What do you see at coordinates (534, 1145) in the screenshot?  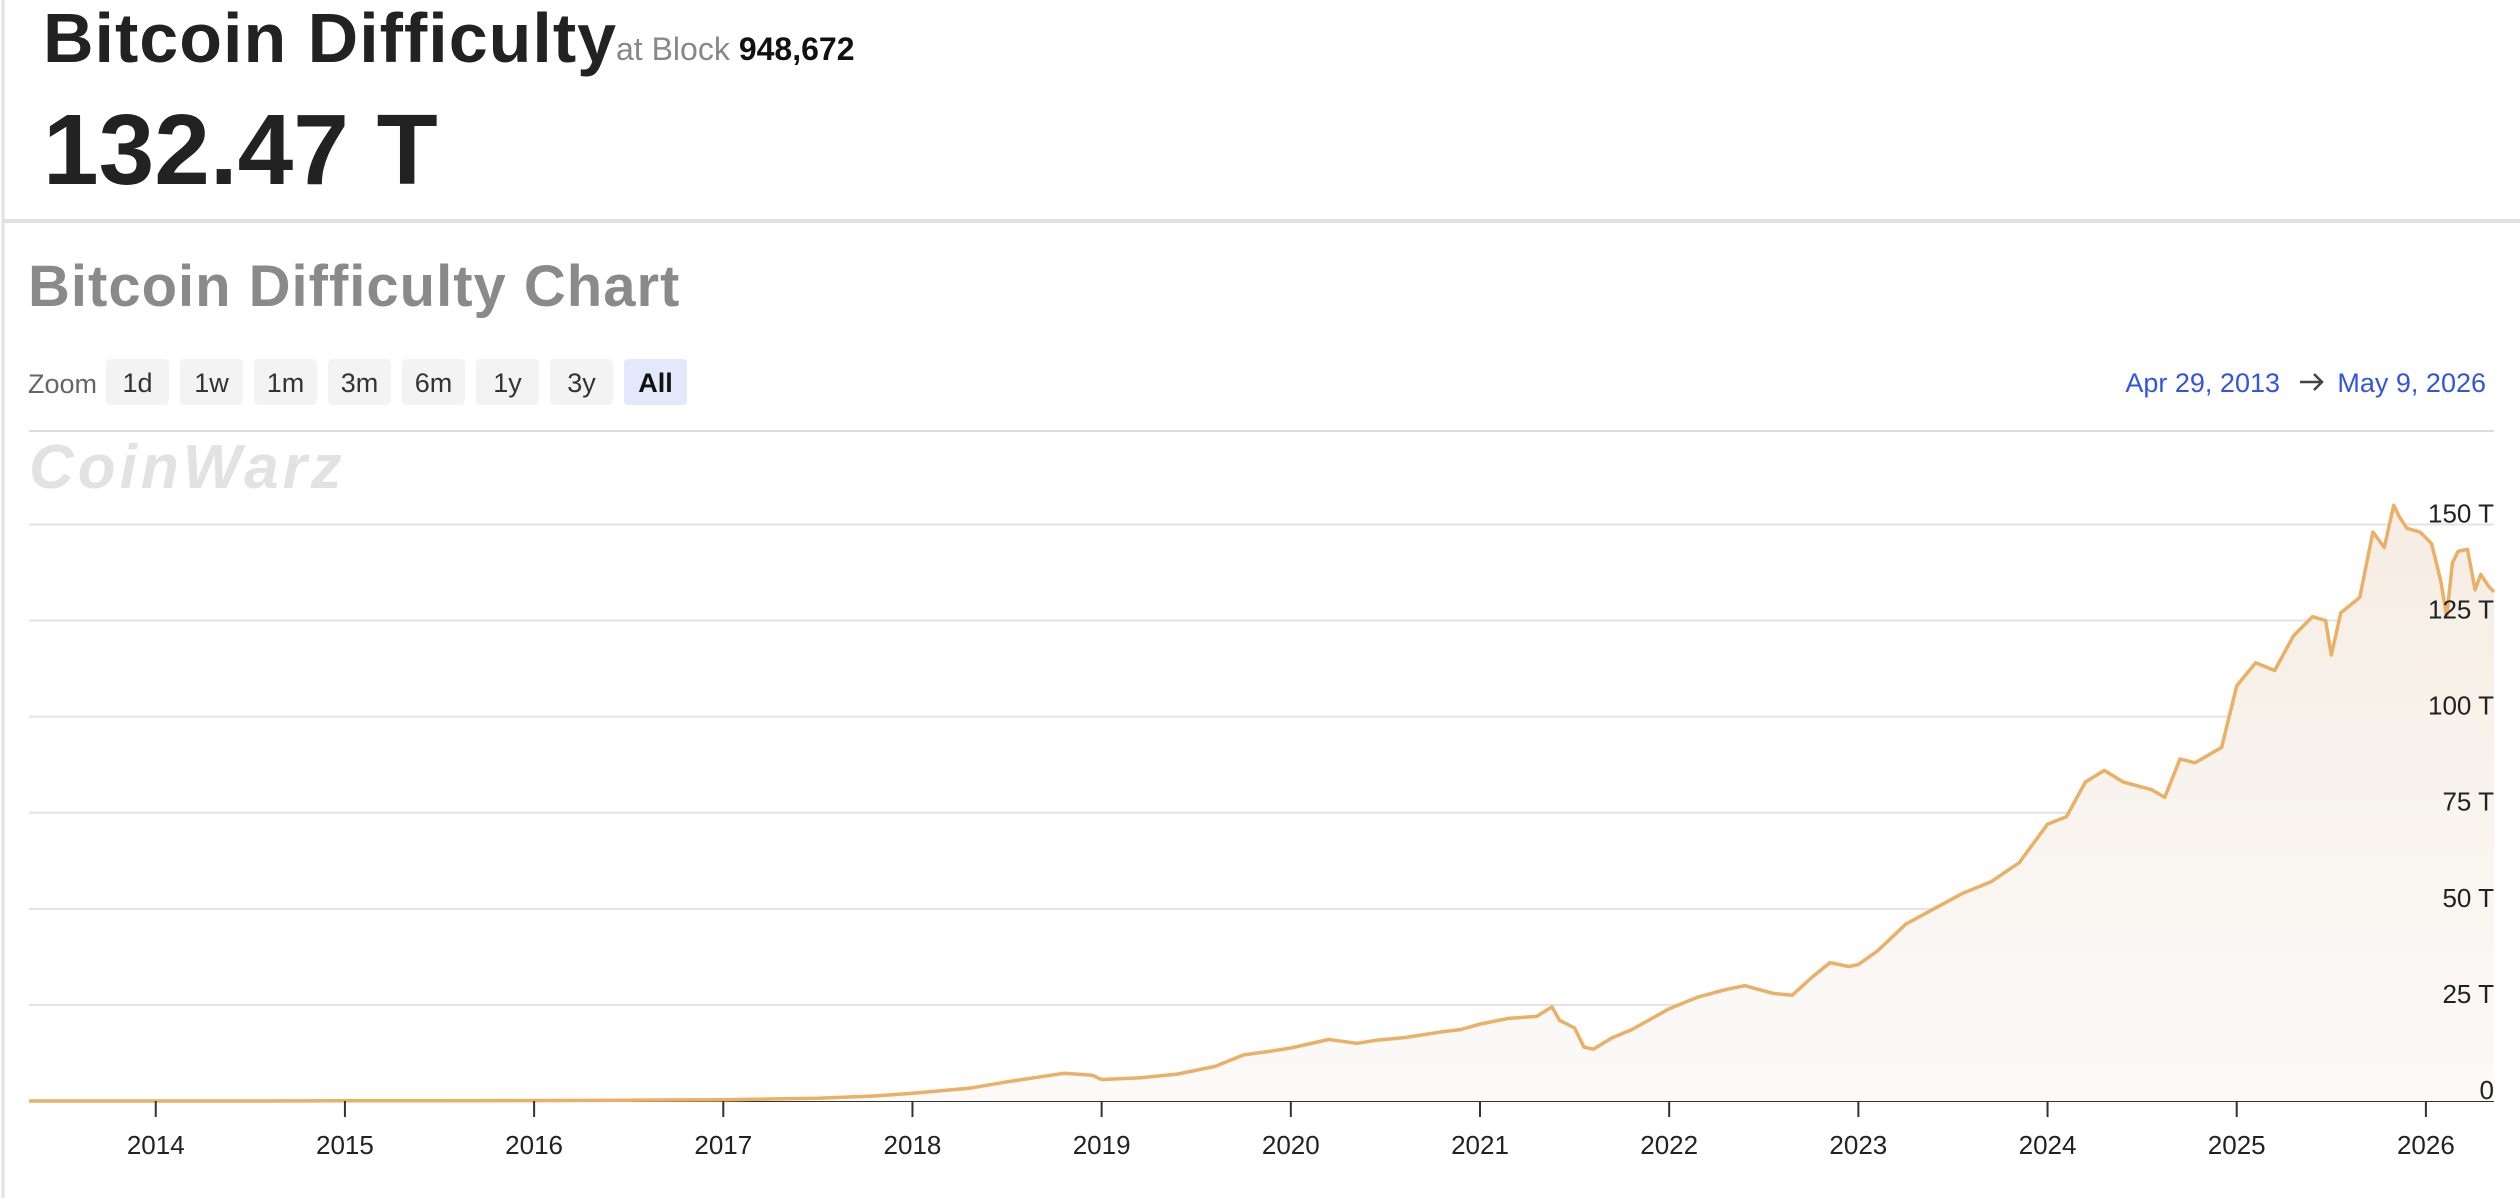 I see `x-tick-label: 2016` at bounding box center [534, 1145].